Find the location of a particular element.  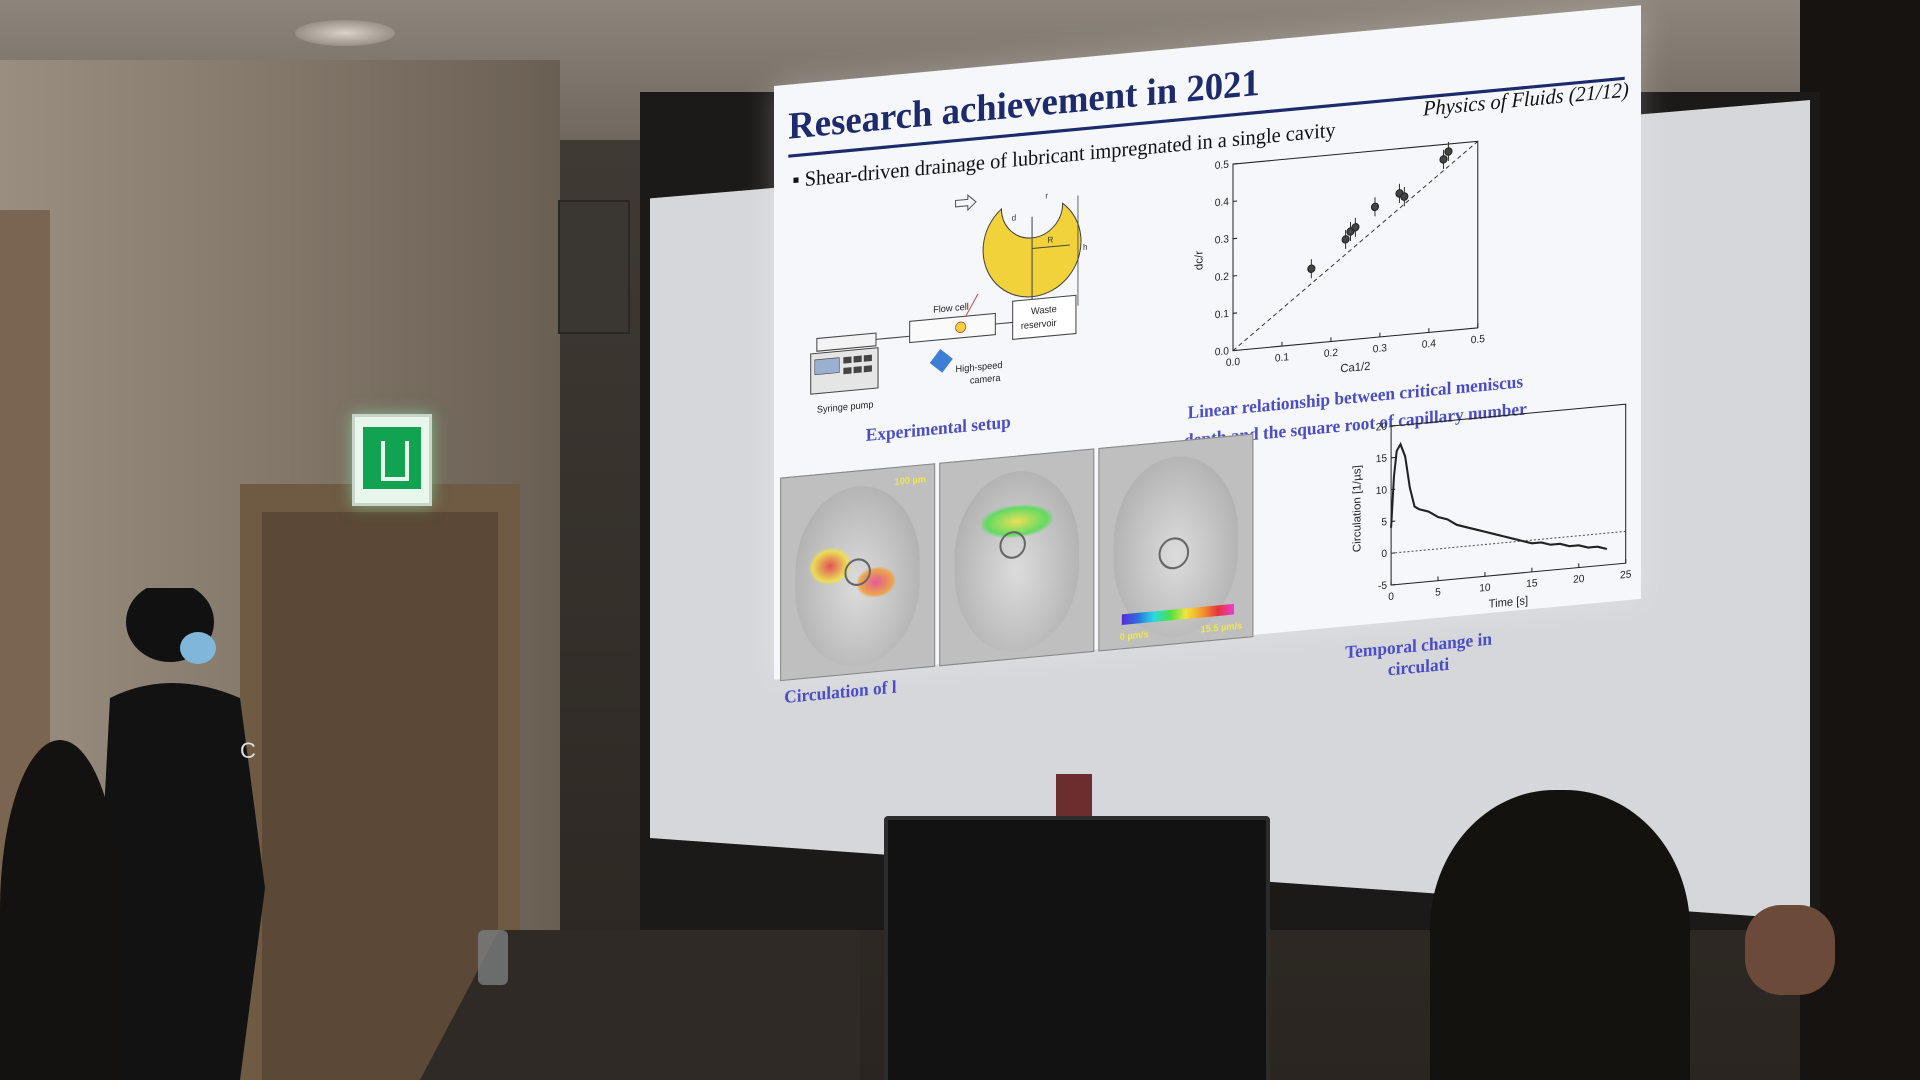

x-tick-label: 25 is located at coordinates (1626, 575).